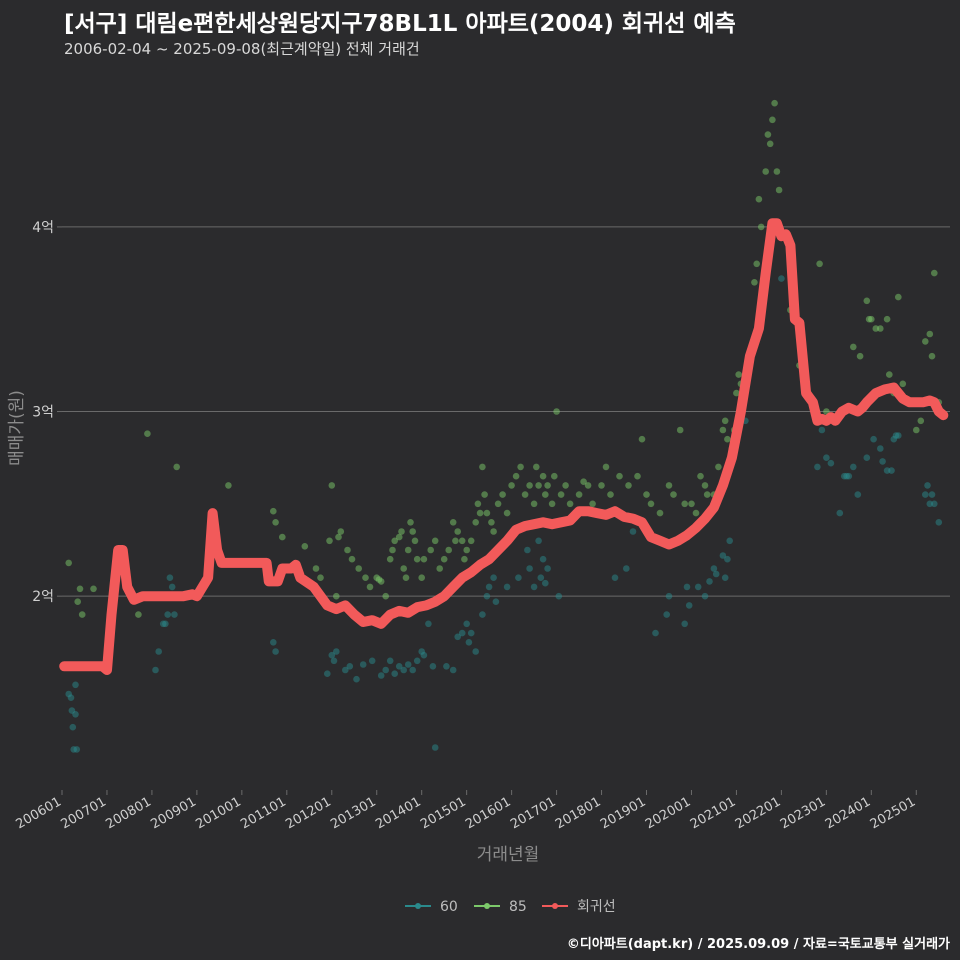  What do you see at coordinates (443, 813) in the screenshot?
I see `x-tick-label-9: 201501` at bounding box center [443, 813].